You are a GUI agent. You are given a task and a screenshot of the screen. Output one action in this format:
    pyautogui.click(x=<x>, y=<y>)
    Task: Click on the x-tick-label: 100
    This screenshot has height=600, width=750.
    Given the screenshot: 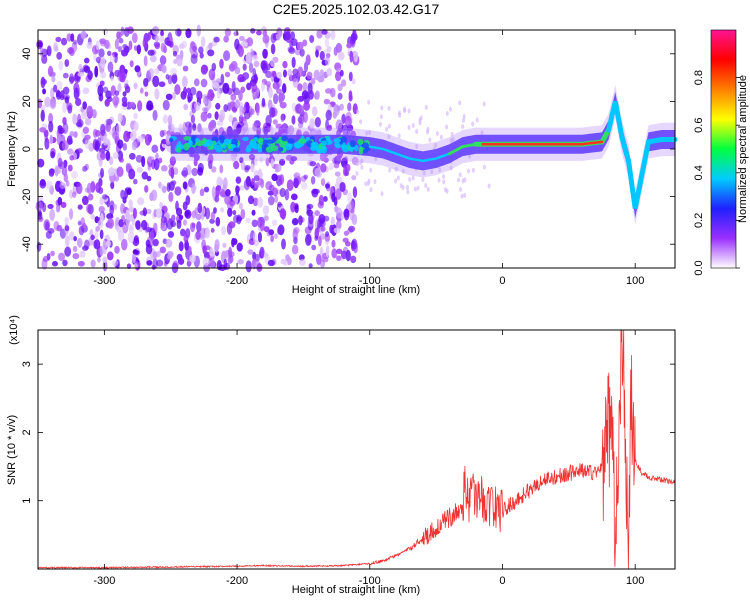 What is the action you would take?
    pyautogui.click(x=635, y=281)
    